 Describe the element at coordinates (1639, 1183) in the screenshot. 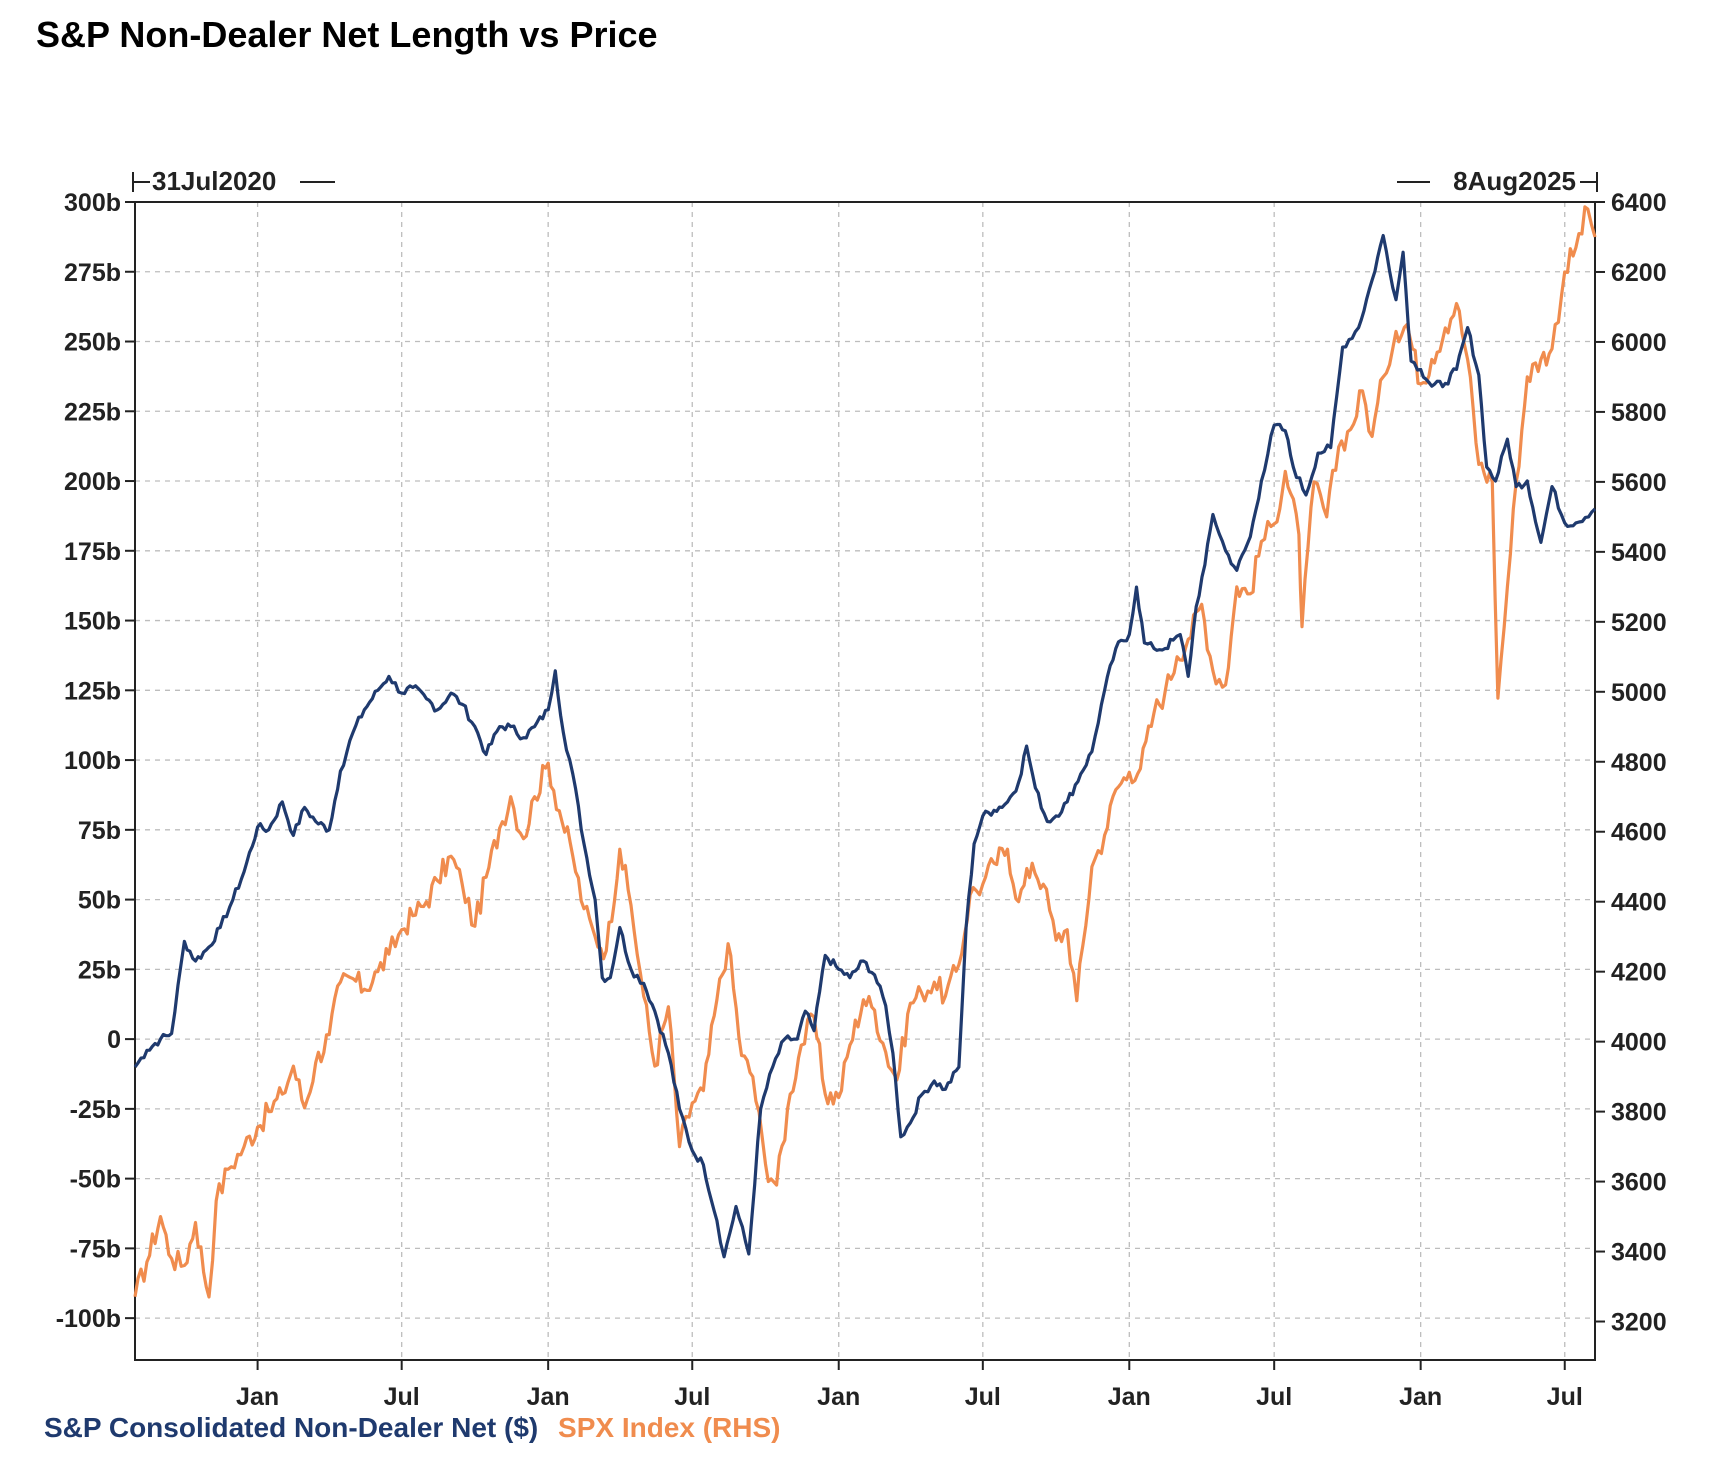

I see `right-tick-label: 3600` at that location.